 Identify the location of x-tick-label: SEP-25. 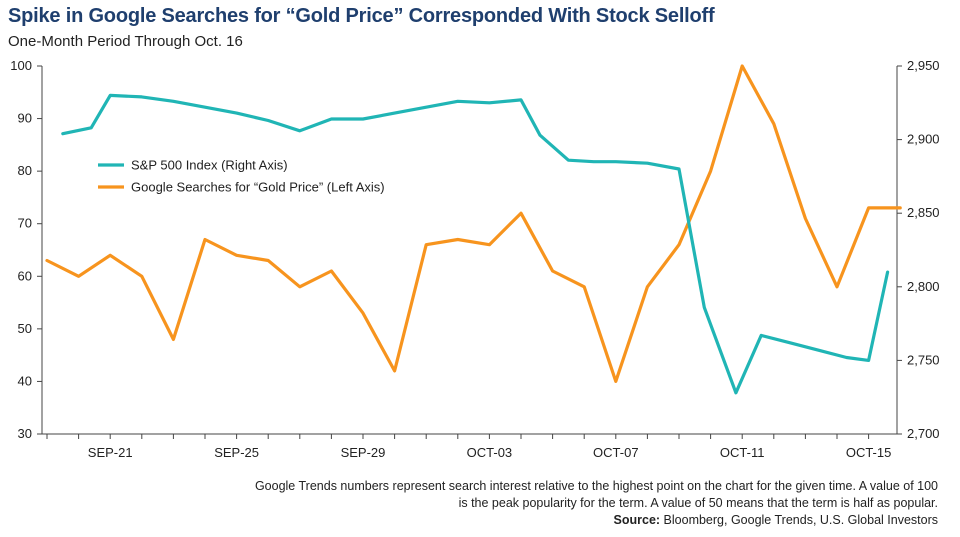
(236, 452).